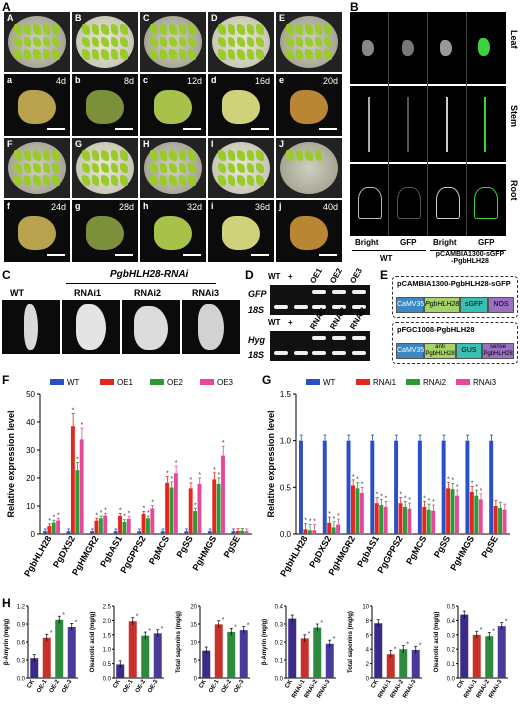  What do you see at coordinates (249, 275) in the screenshot?
I see `panel-label-d: D` at bounding box center [249, 275].